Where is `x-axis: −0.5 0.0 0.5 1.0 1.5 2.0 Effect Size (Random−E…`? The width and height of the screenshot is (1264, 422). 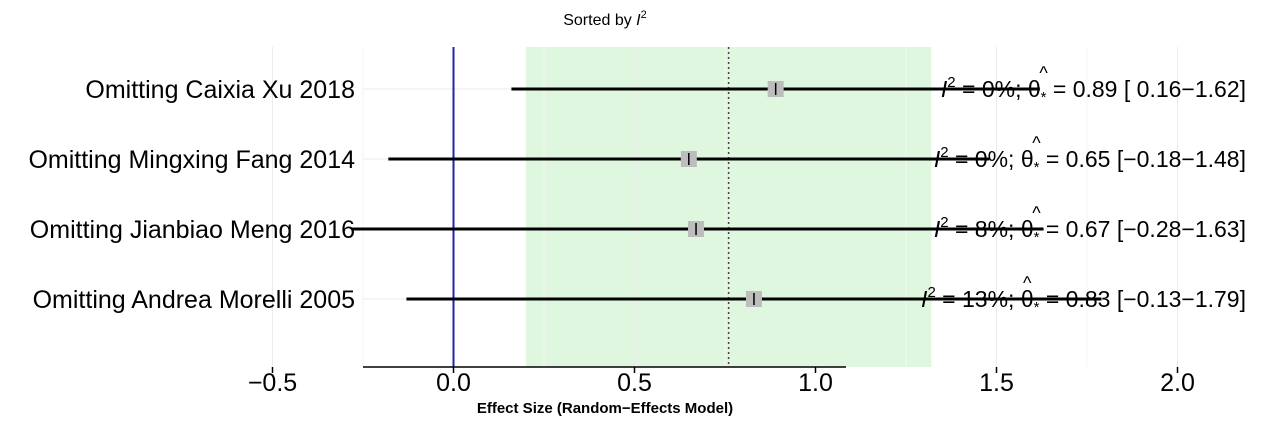
x-axis: −0.5 0.0 0.5 1.0 1.5 2.0 Effect Size (Random−E… is located at coordinates (721, 391).